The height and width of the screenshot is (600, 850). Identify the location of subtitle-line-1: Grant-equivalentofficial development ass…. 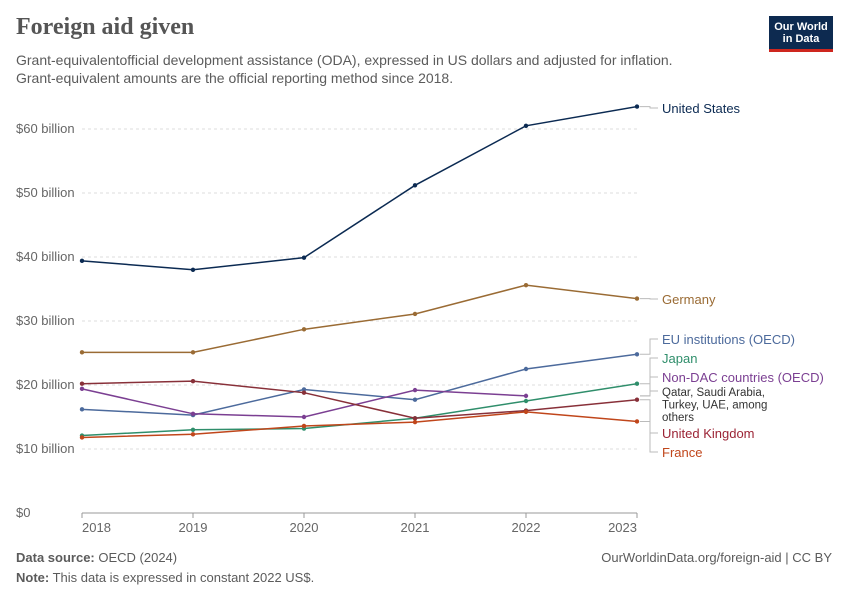
(344, 60).